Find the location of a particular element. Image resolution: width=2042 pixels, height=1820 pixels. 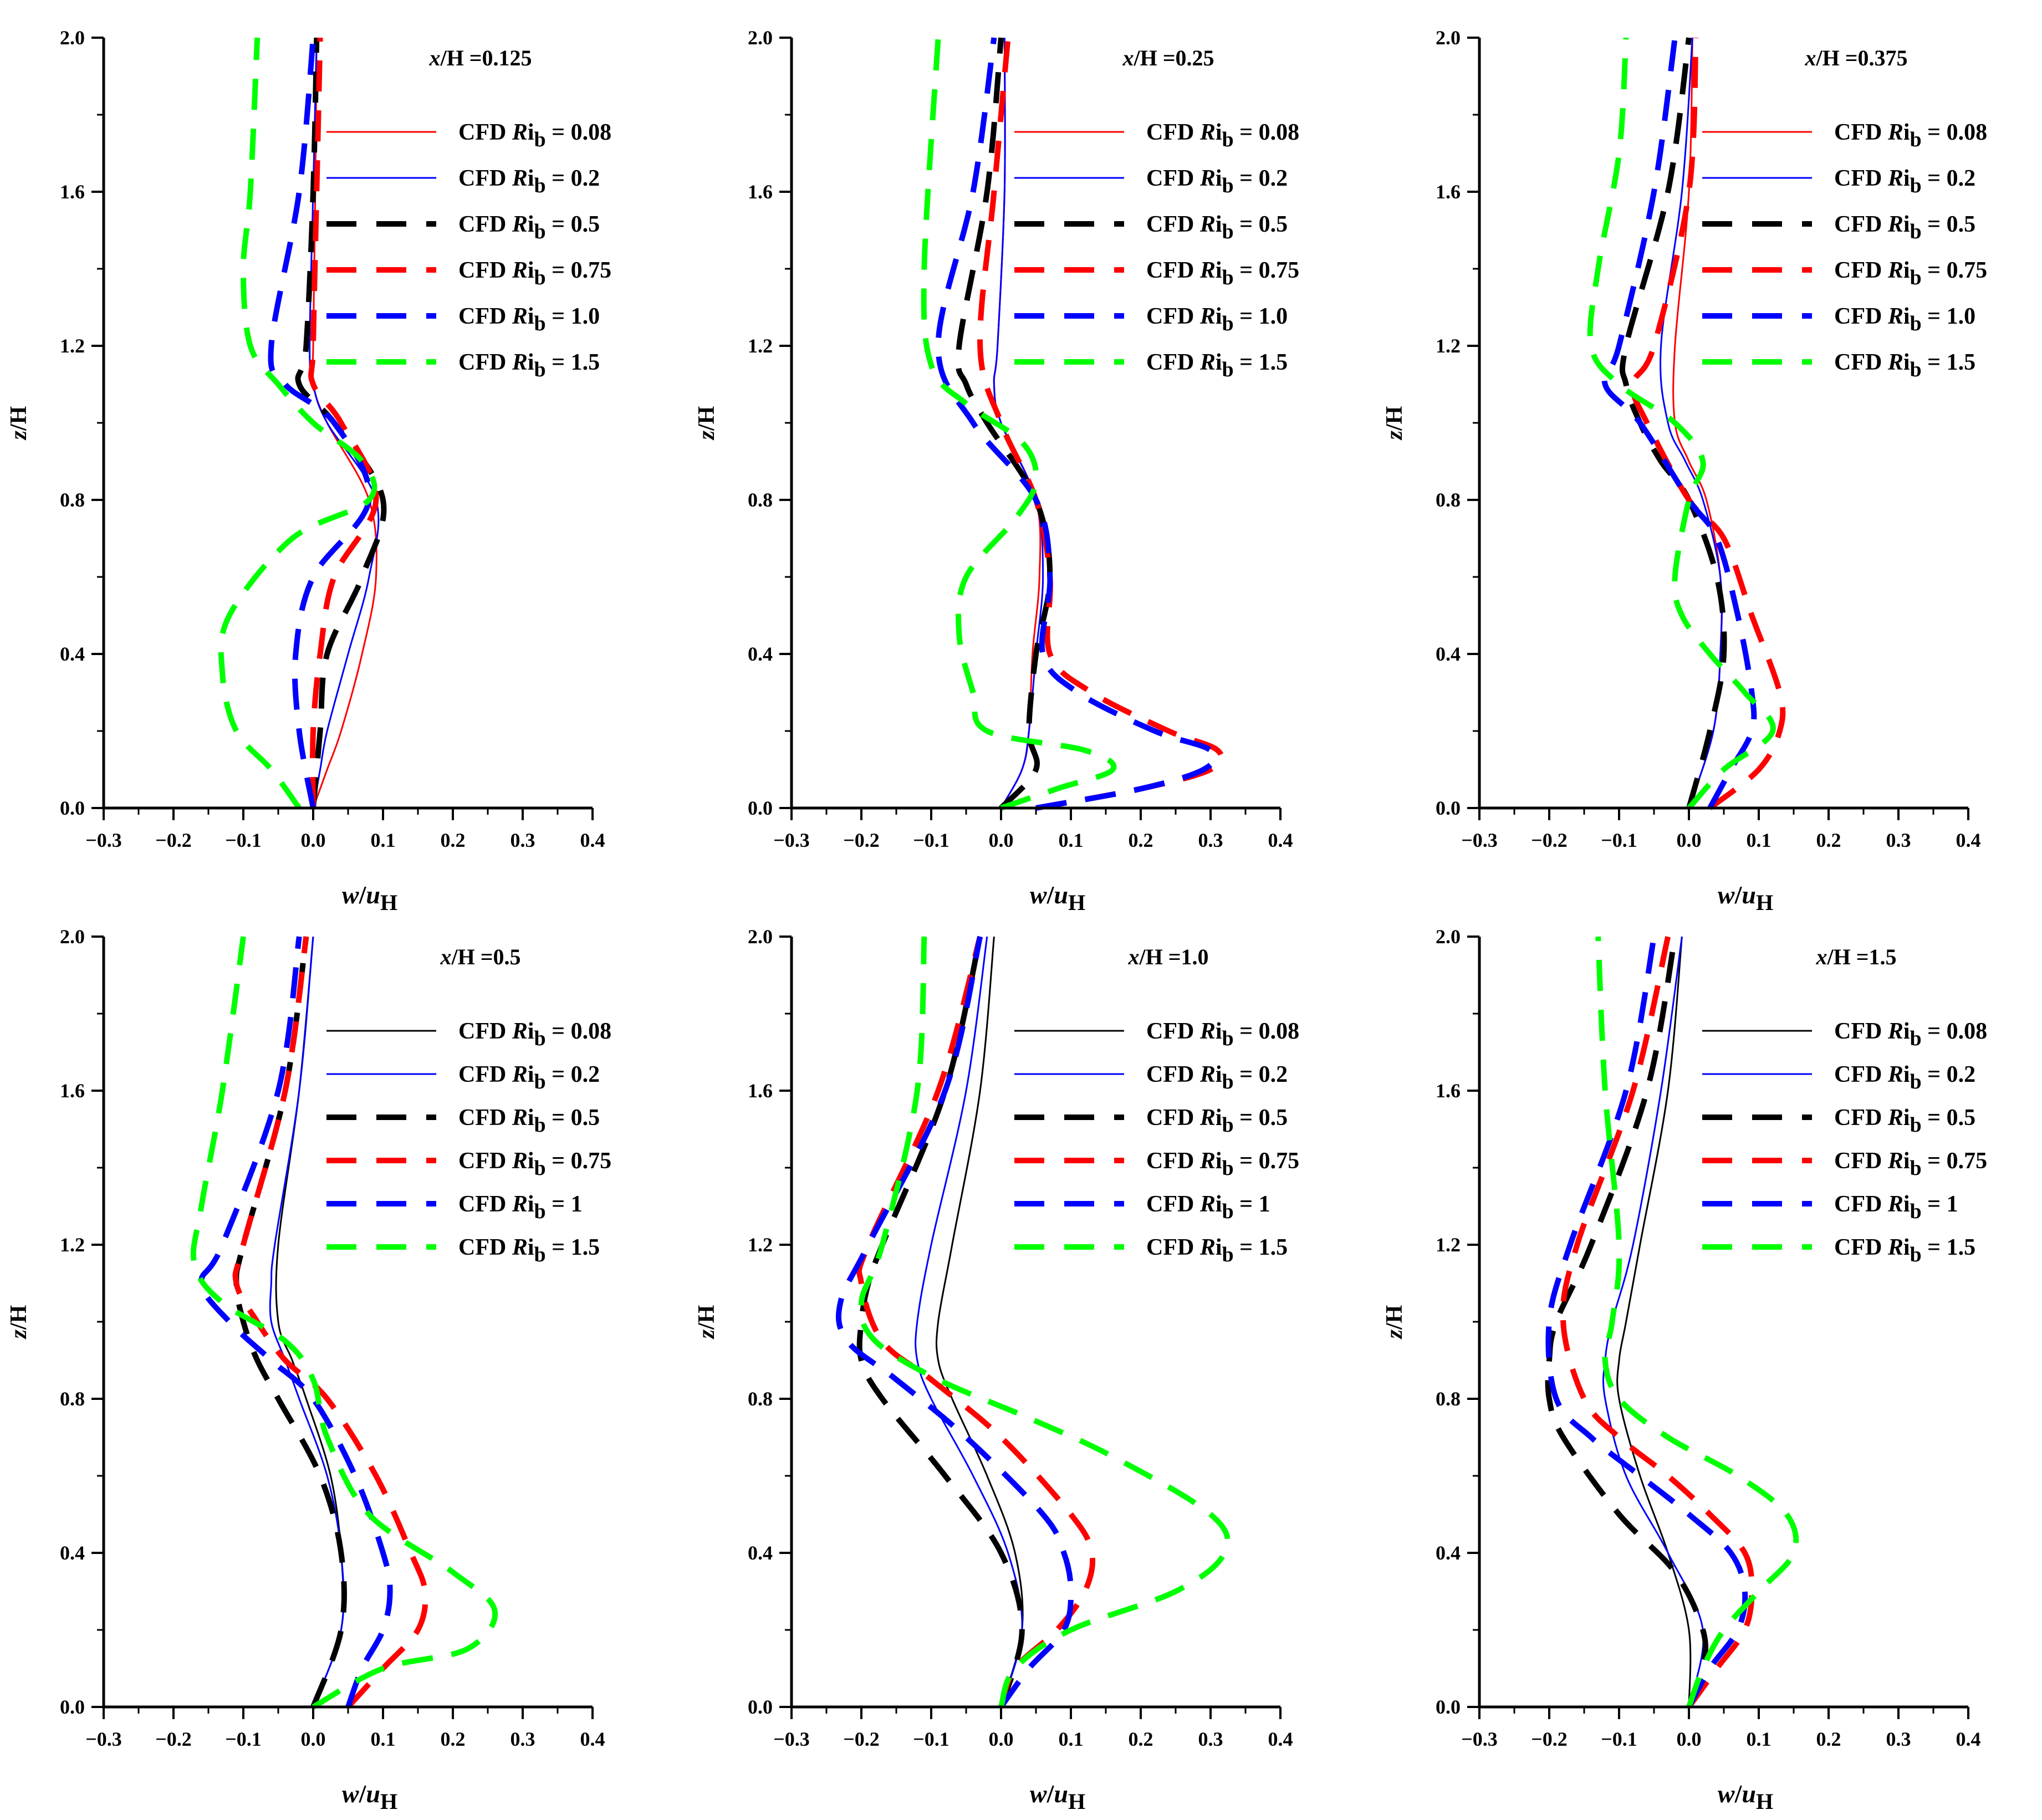

legend-value: = 1 is located at coordinates (564, 1205).